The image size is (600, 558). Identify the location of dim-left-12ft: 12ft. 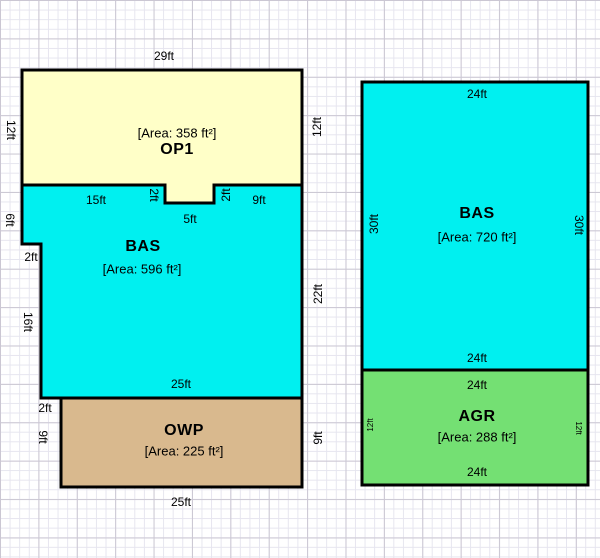
(11, 130).